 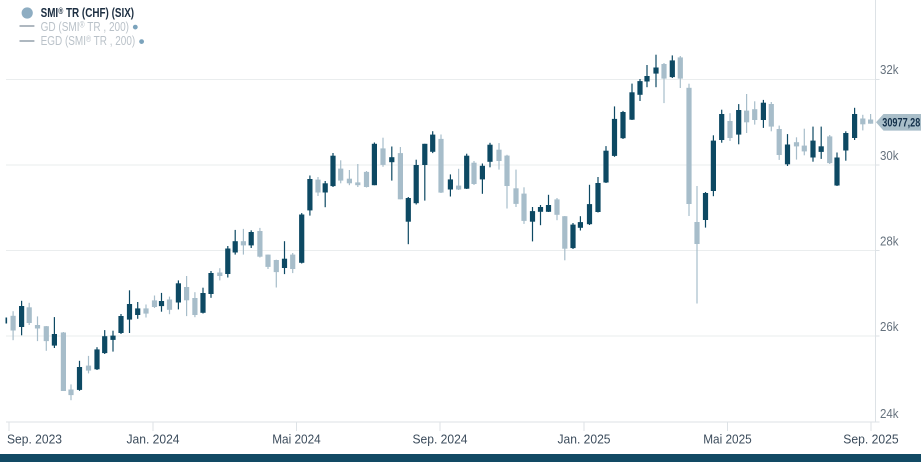 What do you see at coordinates (85, 26) in the screenshot?
I see `svg-text: GD (SMI® TR , 200)` at bounding box center [85, 26].